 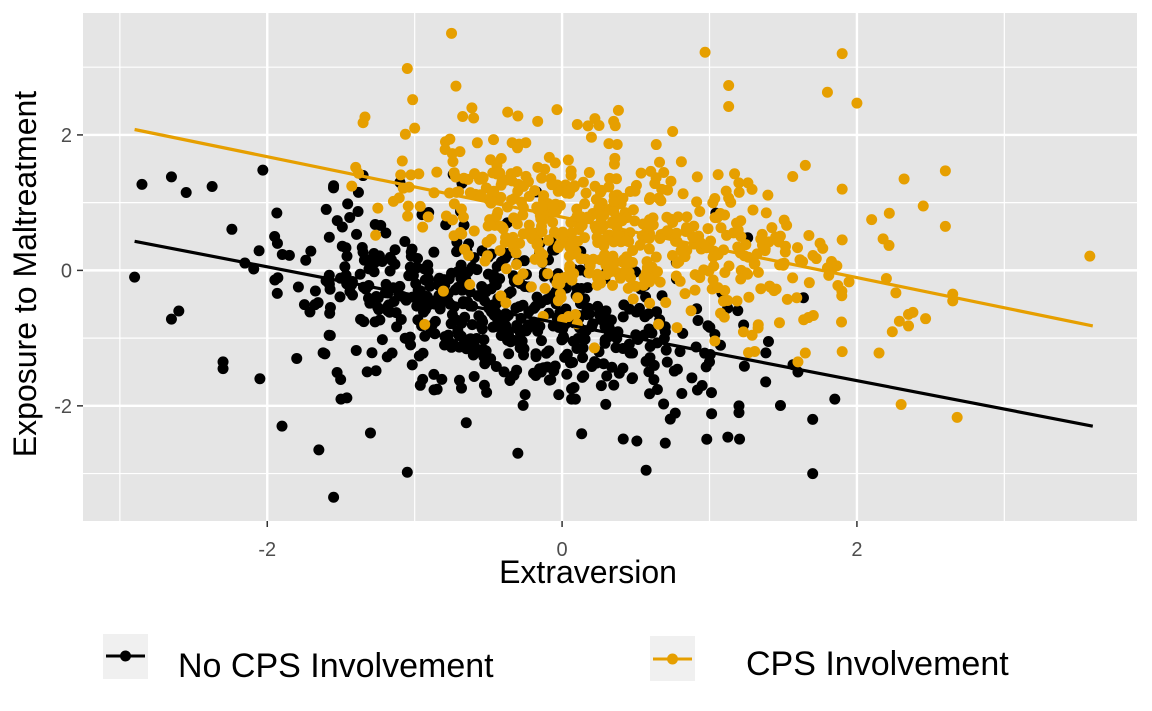 What do you see at coordinates (336, 666) in the screenshot?
I see `legend-label-no-cps: No CPS Involvement` at bounding box center [336, 666].